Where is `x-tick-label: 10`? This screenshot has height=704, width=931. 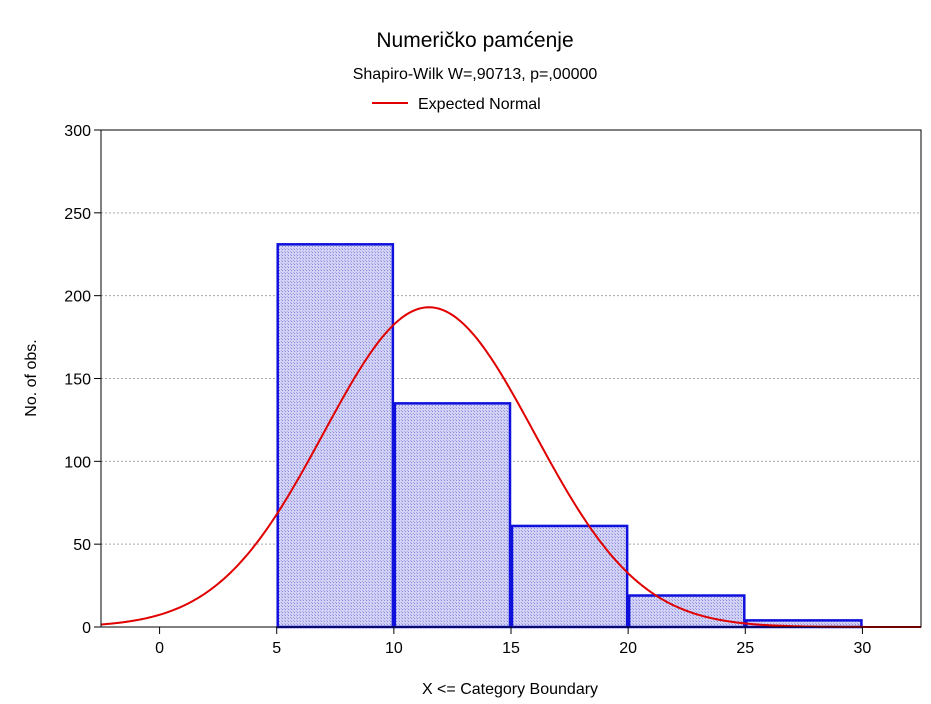
x-tick-label: 10 is located at coordinates (394, 648).